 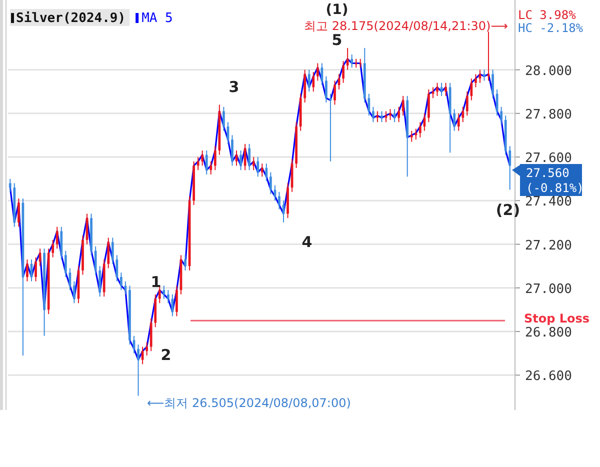 What do you see at coordinates (557, 319) in the screenshot?
I see `ref-line-label: Stop Loss` at bounding box center [557, 319].